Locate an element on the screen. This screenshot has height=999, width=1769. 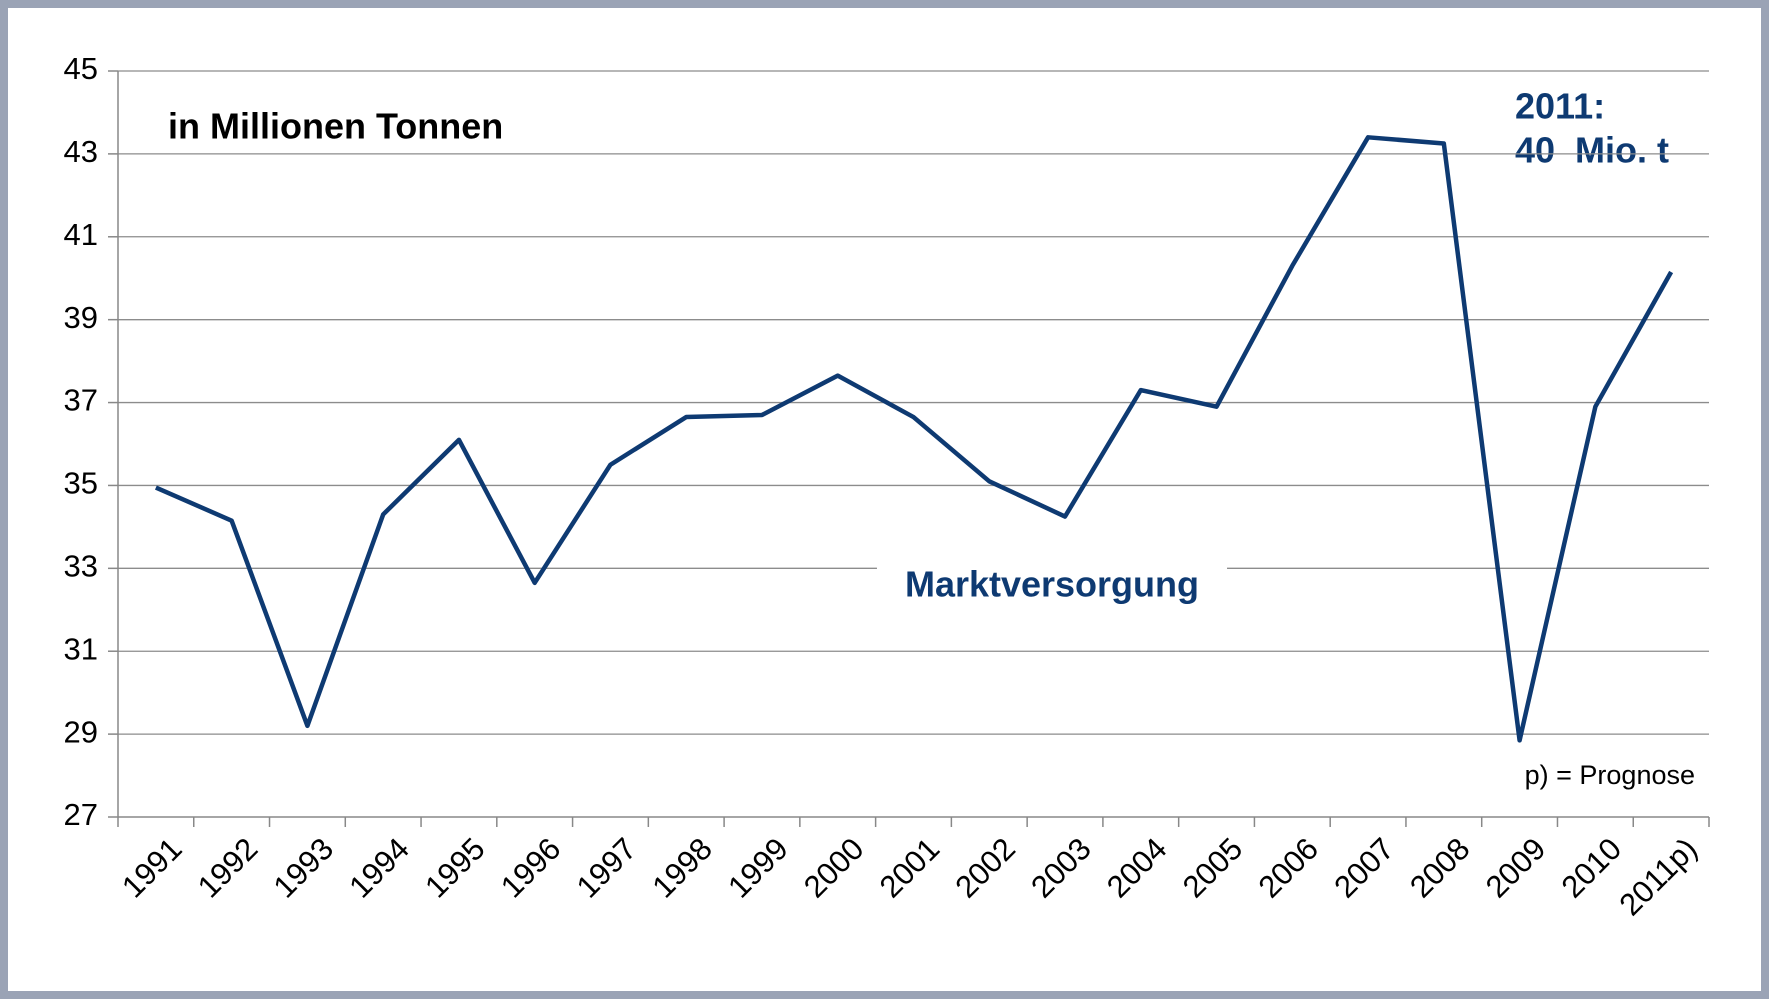
y-tick-label: 29 is located at coordinates (81, 731).